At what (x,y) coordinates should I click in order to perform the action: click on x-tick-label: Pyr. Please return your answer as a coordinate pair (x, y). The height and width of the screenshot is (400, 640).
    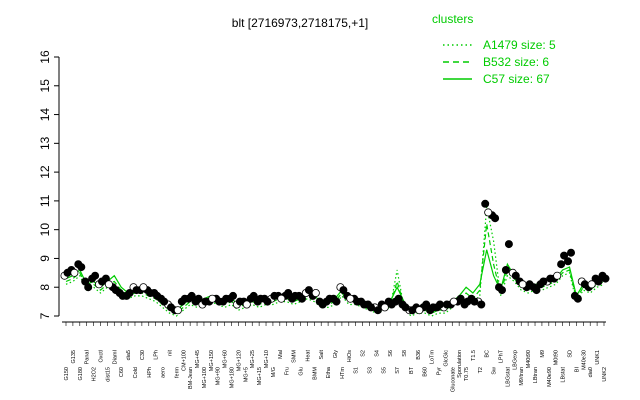
    Looking at the image, I should click on (439, 371).